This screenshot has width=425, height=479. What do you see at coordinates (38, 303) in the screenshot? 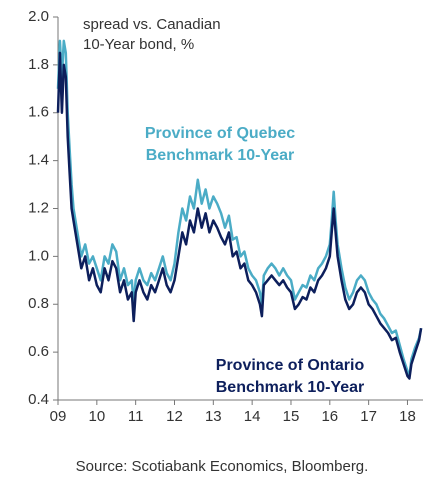
I see `y-tick-label: 0.8` at bounding box center [38, 303].